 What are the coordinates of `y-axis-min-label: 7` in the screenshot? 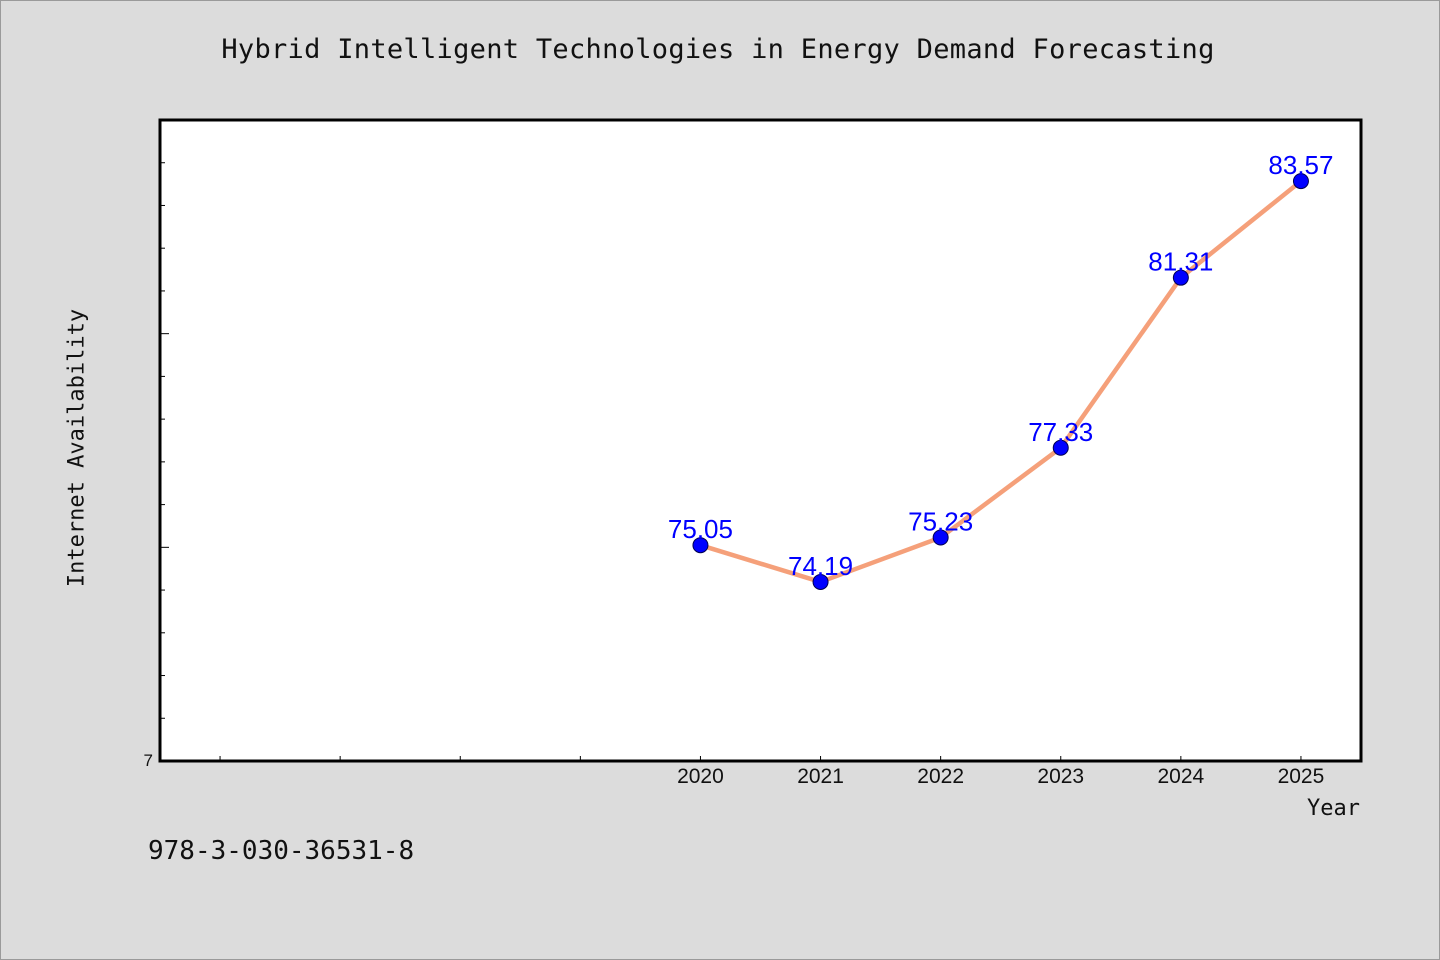 It's located at (148, 760).